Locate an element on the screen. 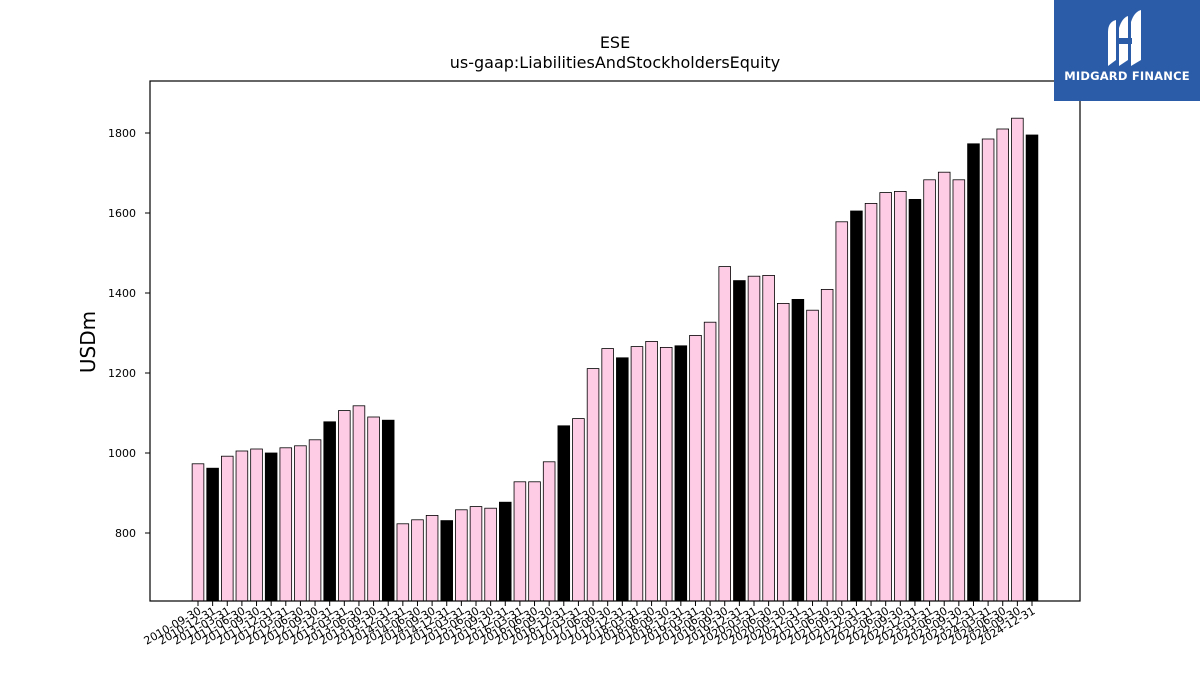  y-tick-label: 1400 is located at coordinates (122, 293).